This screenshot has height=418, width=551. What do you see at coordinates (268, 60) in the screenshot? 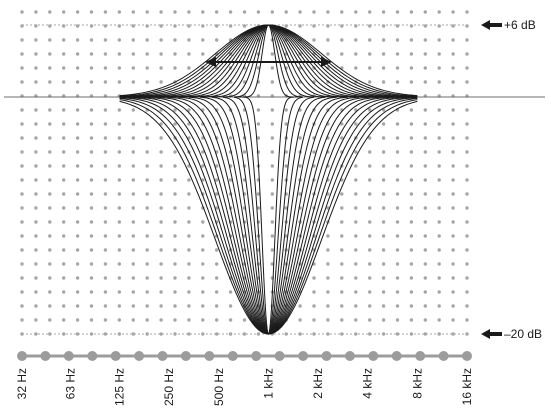
I see `boost-curve` at bounding box center [268, 60].